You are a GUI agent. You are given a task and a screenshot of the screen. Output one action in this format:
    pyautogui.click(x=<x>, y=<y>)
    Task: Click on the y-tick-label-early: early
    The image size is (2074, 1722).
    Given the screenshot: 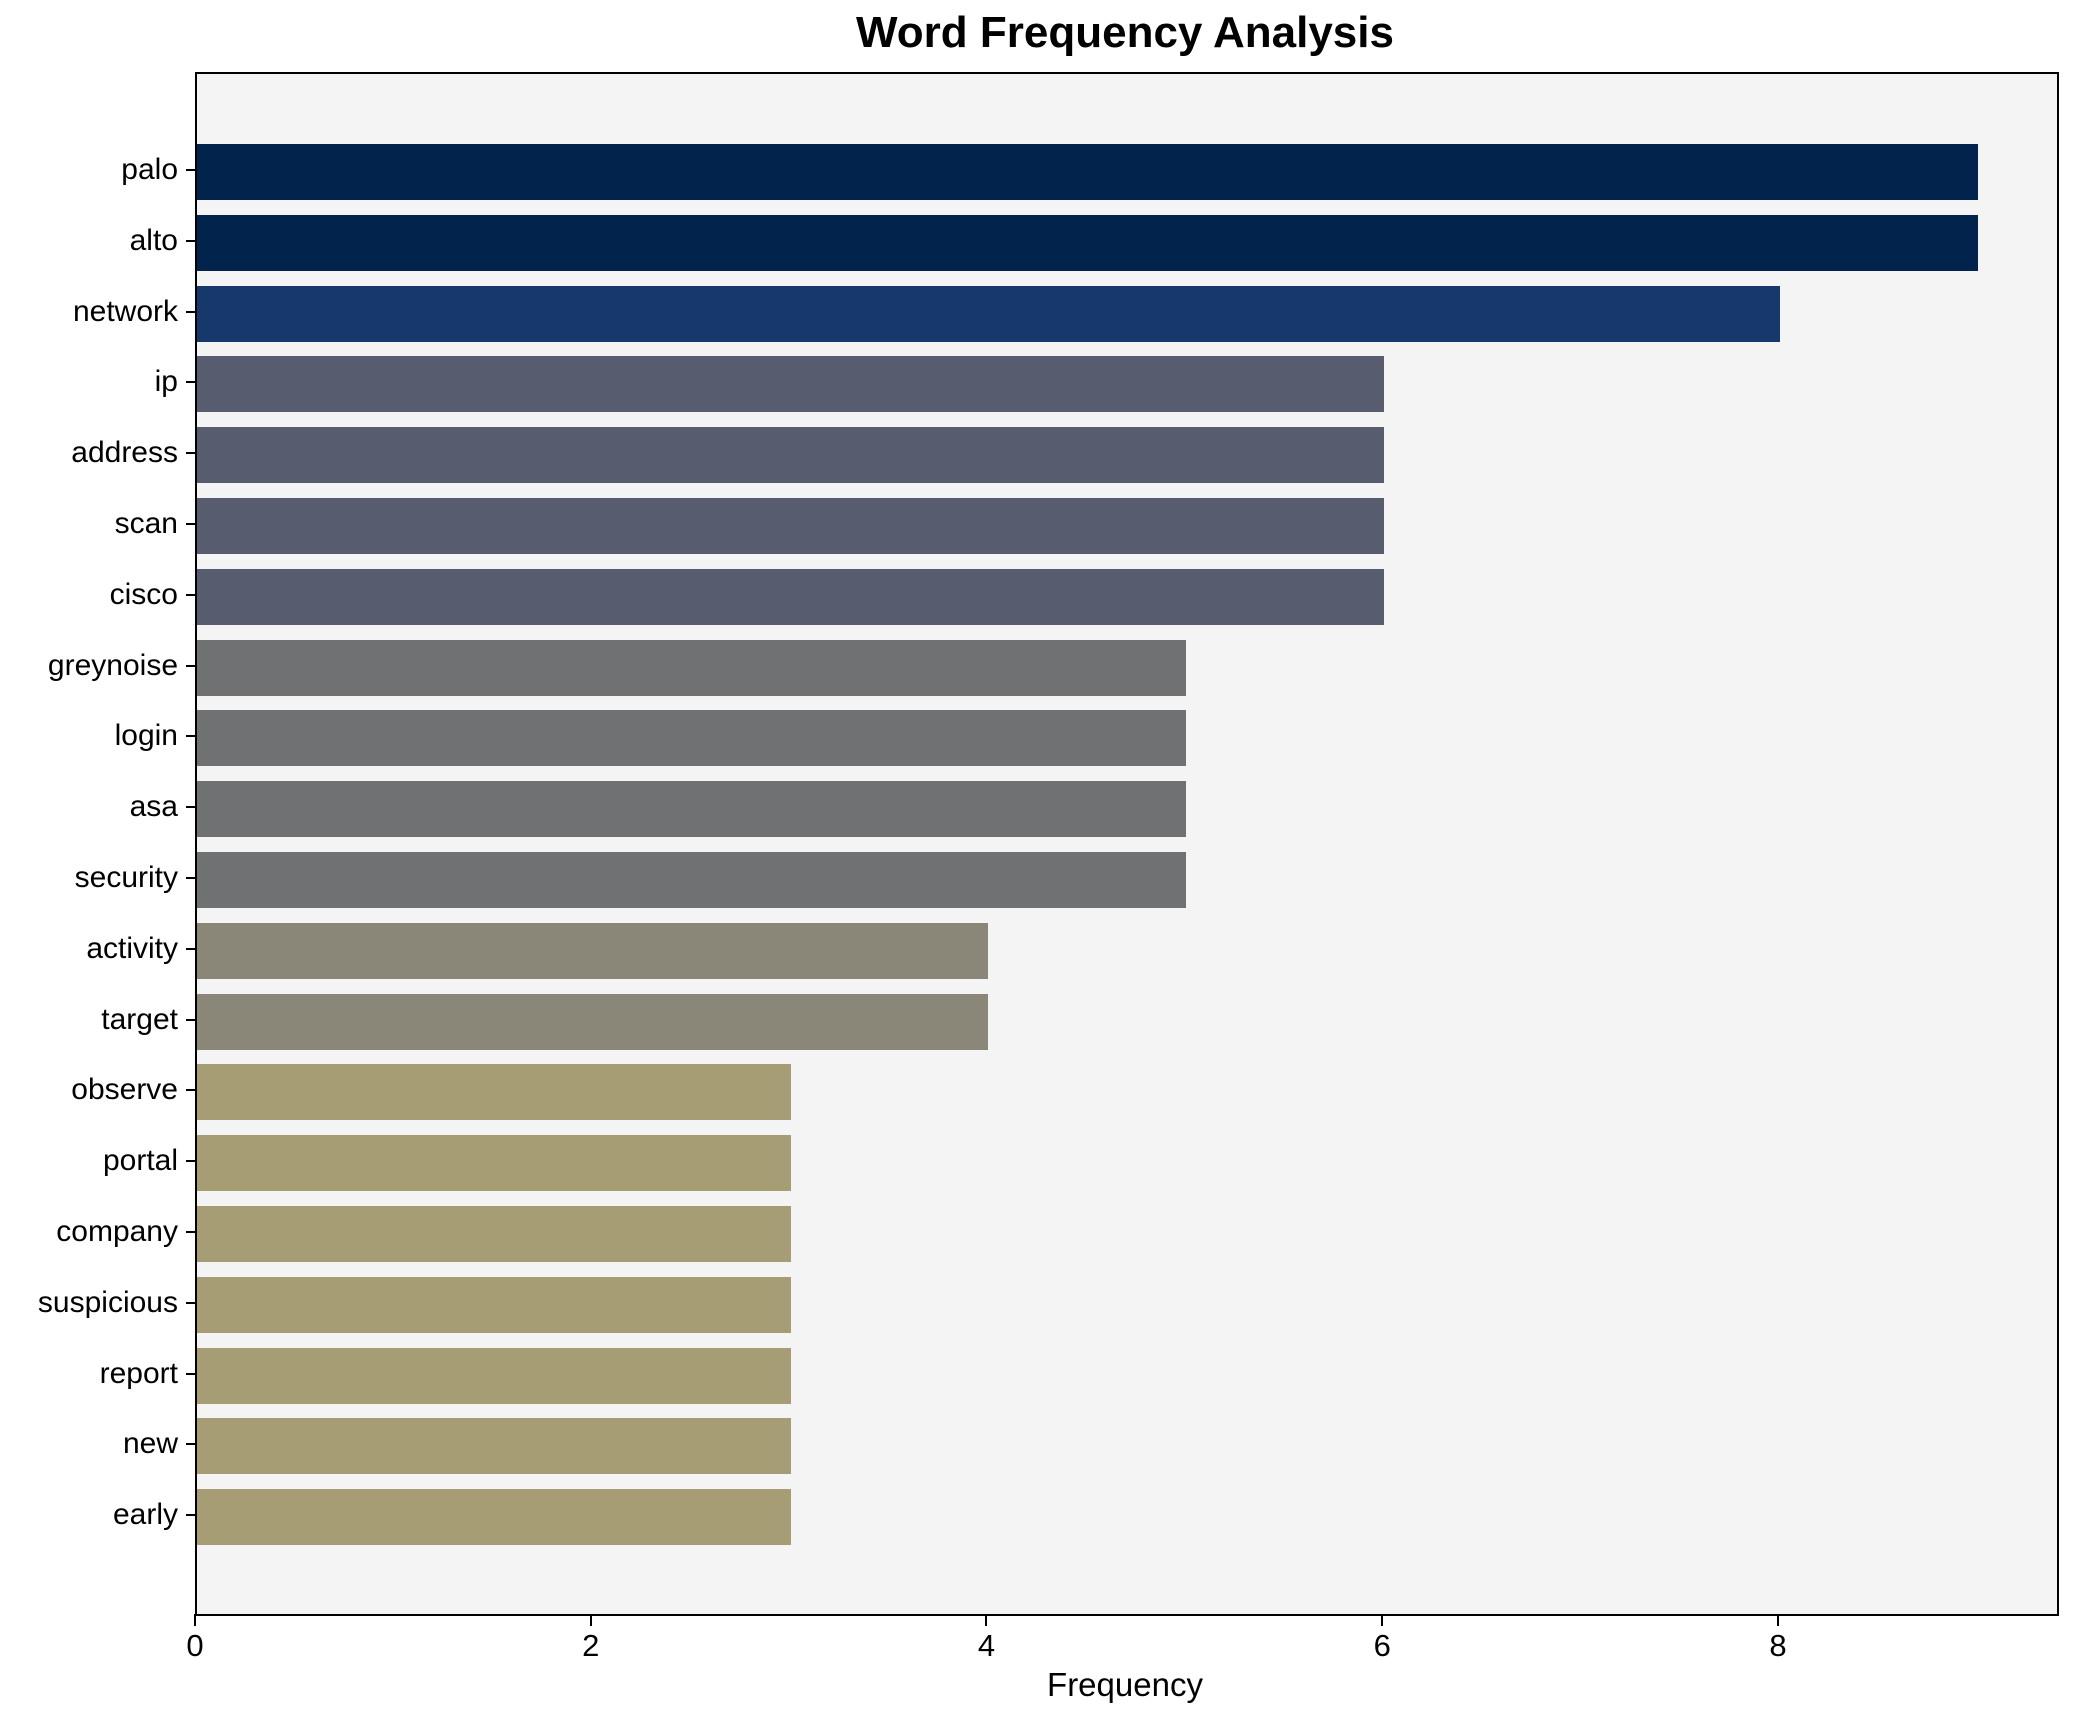 What is the action you would take?
    pyautogui.click(x=145, y=1515)
    